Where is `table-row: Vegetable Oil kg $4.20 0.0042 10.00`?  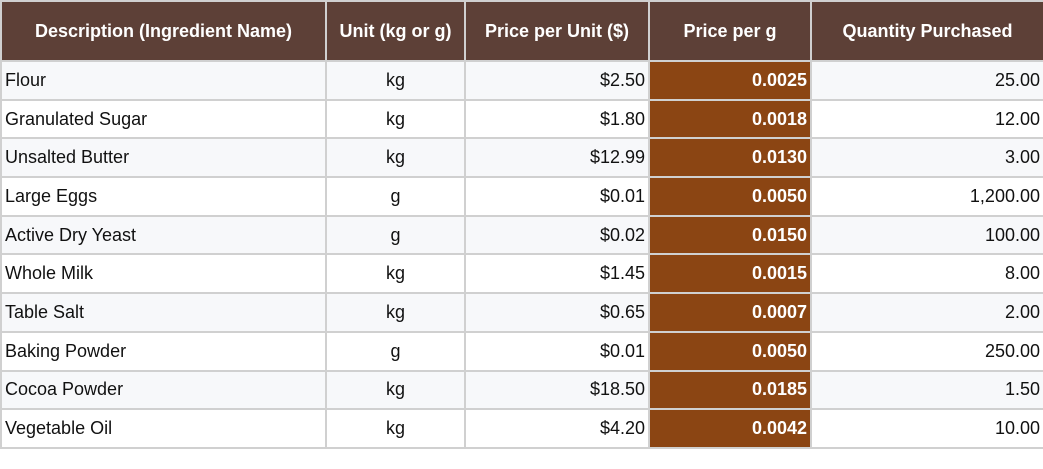
table-row: Vegetable Oil kg $4.20 0.0042 10.00 is located at coordinates (521, 428).